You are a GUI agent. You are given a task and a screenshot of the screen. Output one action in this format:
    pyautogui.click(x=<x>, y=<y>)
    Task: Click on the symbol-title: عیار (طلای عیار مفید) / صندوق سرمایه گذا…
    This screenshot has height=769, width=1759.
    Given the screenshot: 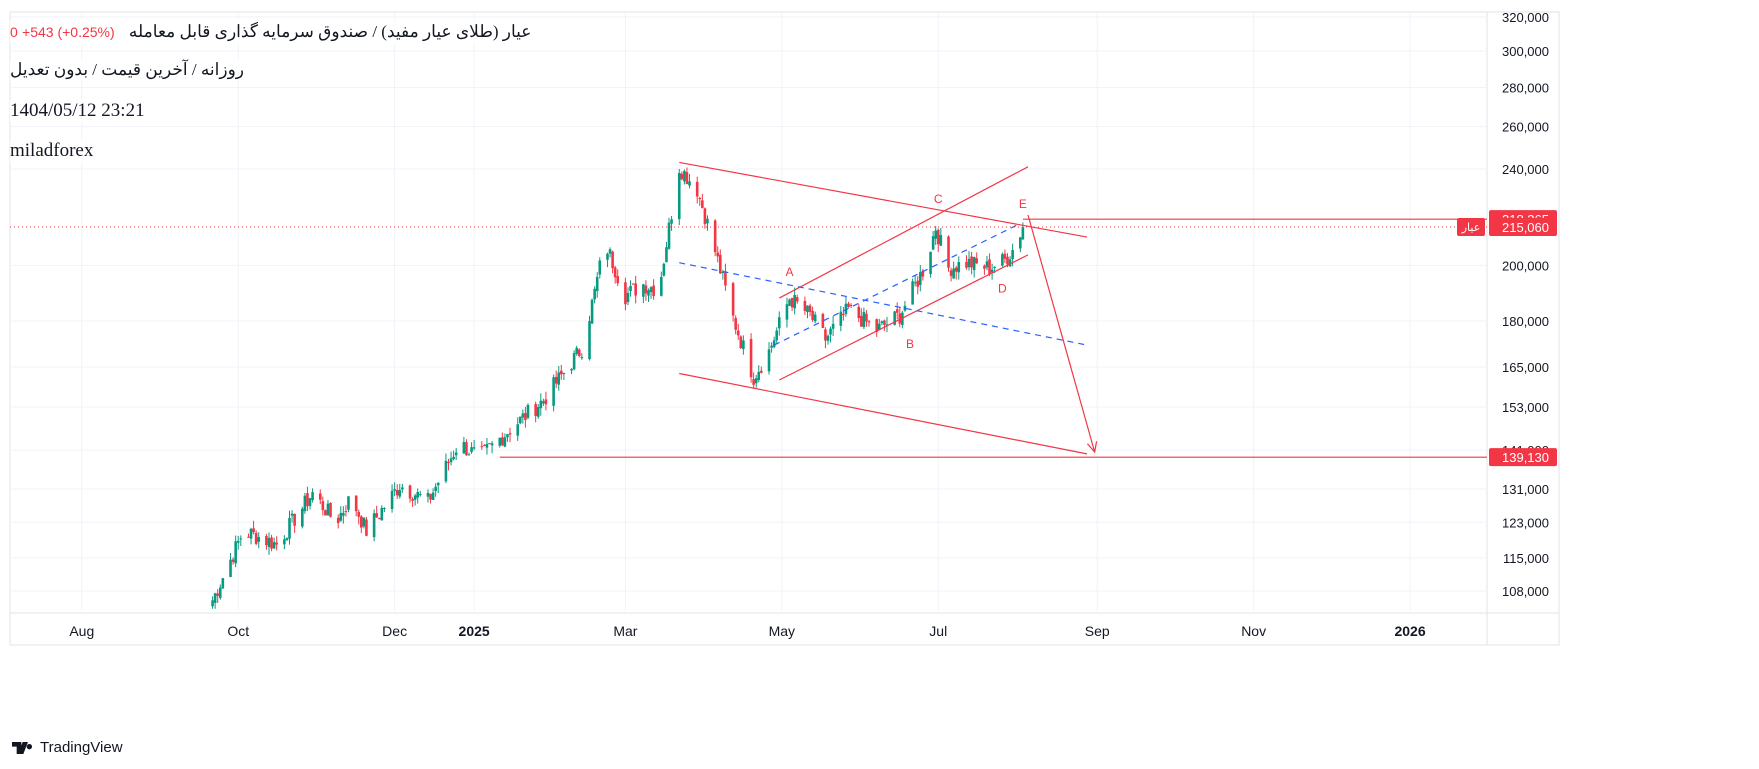 What is the action you would take?
    pyautogui.click(x=273, y=32)
    